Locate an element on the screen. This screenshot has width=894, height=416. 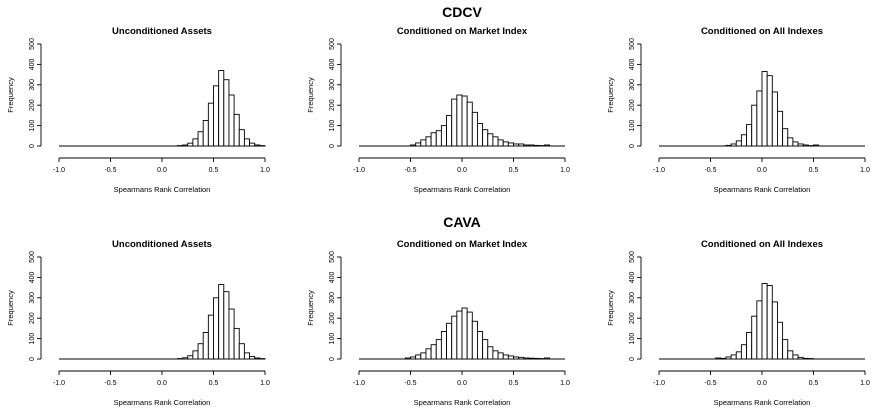
x-tick-label: 0.0 is located at coordinates (462, 170).